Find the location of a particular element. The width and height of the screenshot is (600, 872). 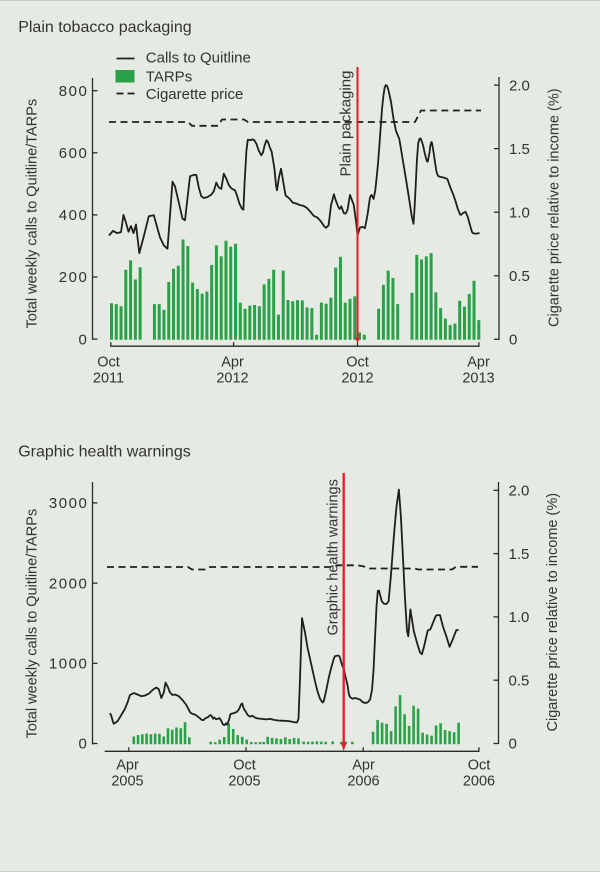

svg-text: 200 is located at coordinates (74, 277).